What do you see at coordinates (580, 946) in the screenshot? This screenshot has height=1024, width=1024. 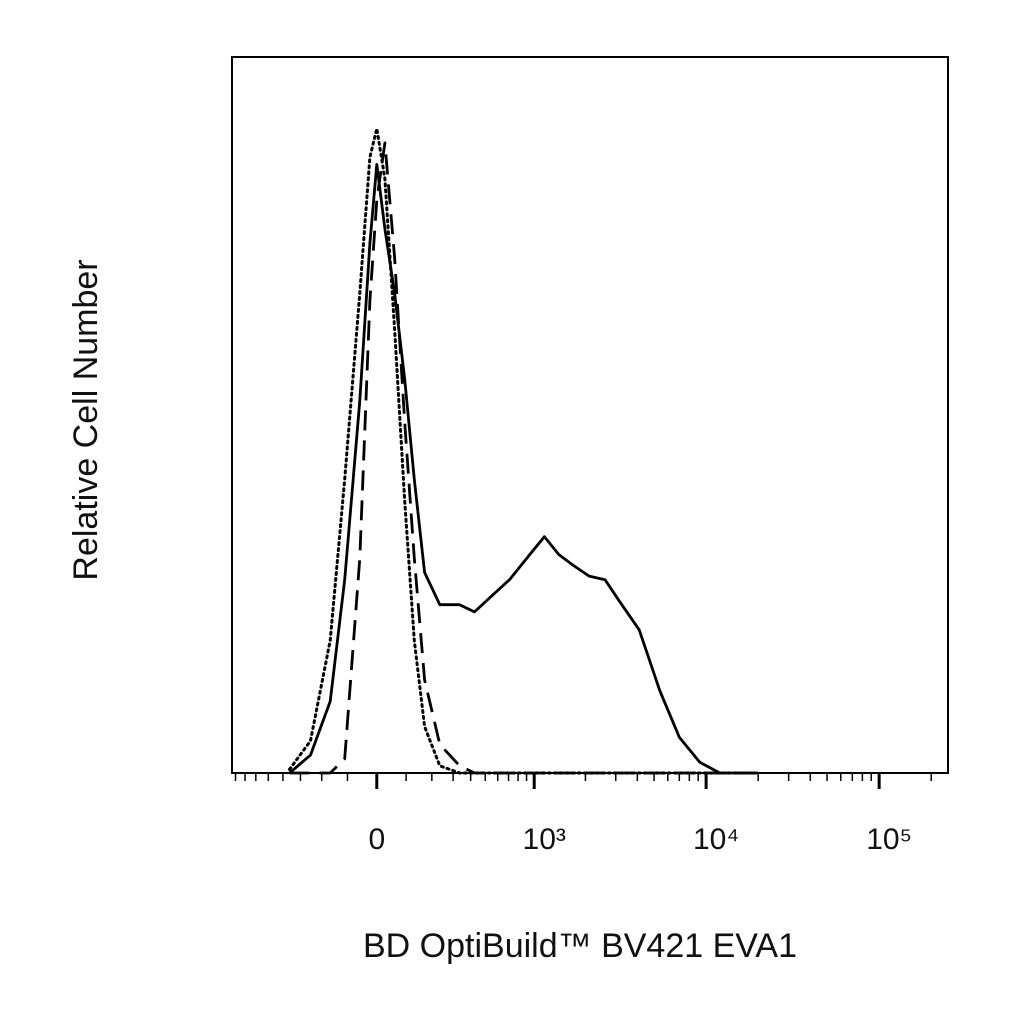 I see `x-axis-label: BD OptiBuild™ BV421 EVA1` at bounding box center [580, 946].